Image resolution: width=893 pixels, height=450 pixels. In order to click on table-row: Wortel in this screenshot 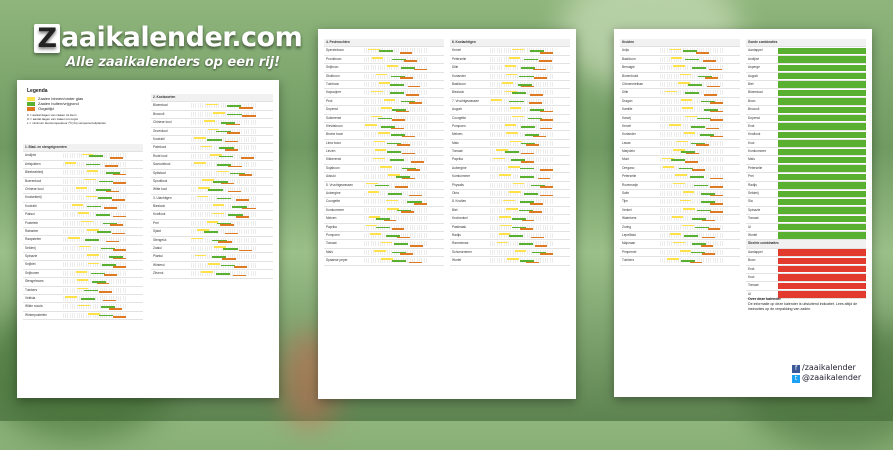, I will do `click(510, 261)`.